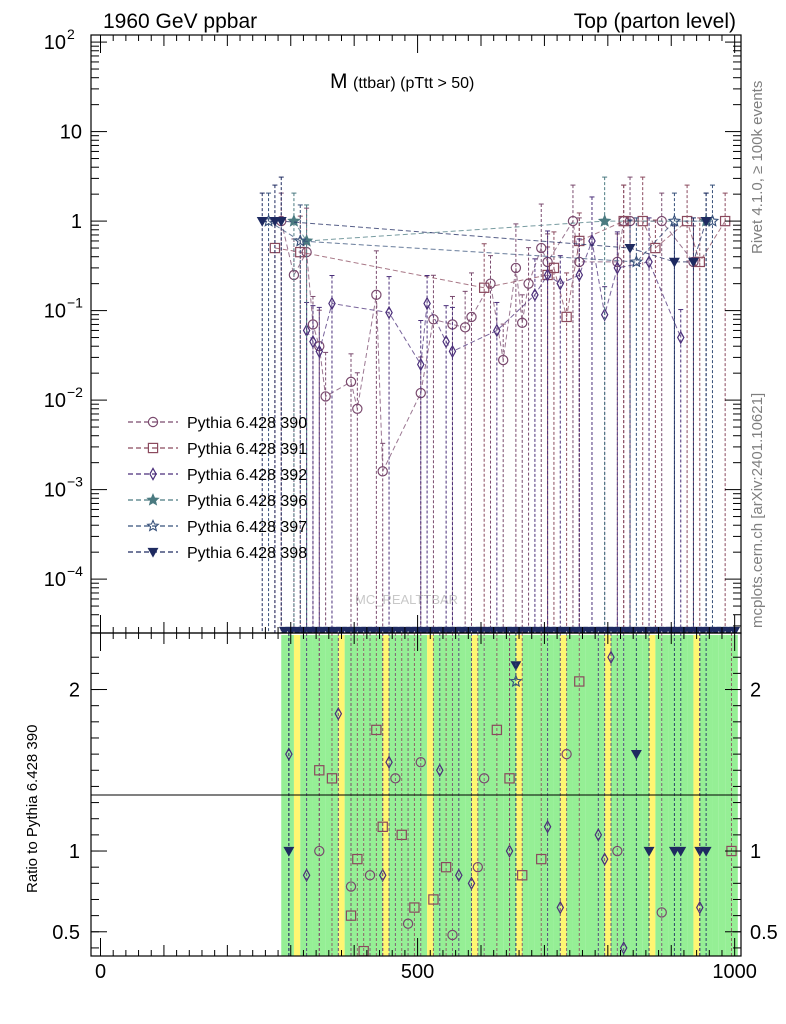 This screenshot has width=786, height=1024. Describe the element at coordinates (755, 852) in the screenshot. I see `ratio-tick-label-right: 1` at that location.